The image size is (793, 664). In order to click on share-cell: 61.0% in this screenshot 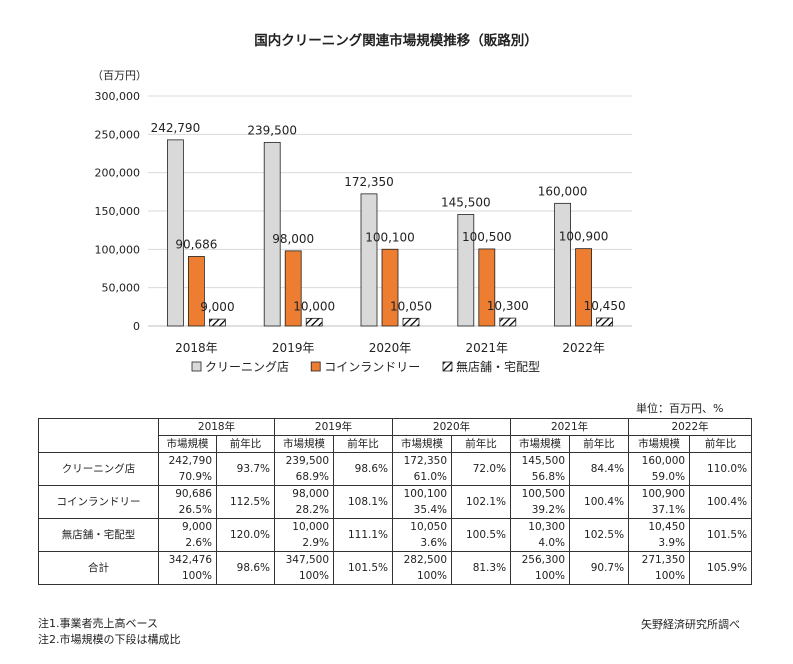, I will do `click(422, 477)`.